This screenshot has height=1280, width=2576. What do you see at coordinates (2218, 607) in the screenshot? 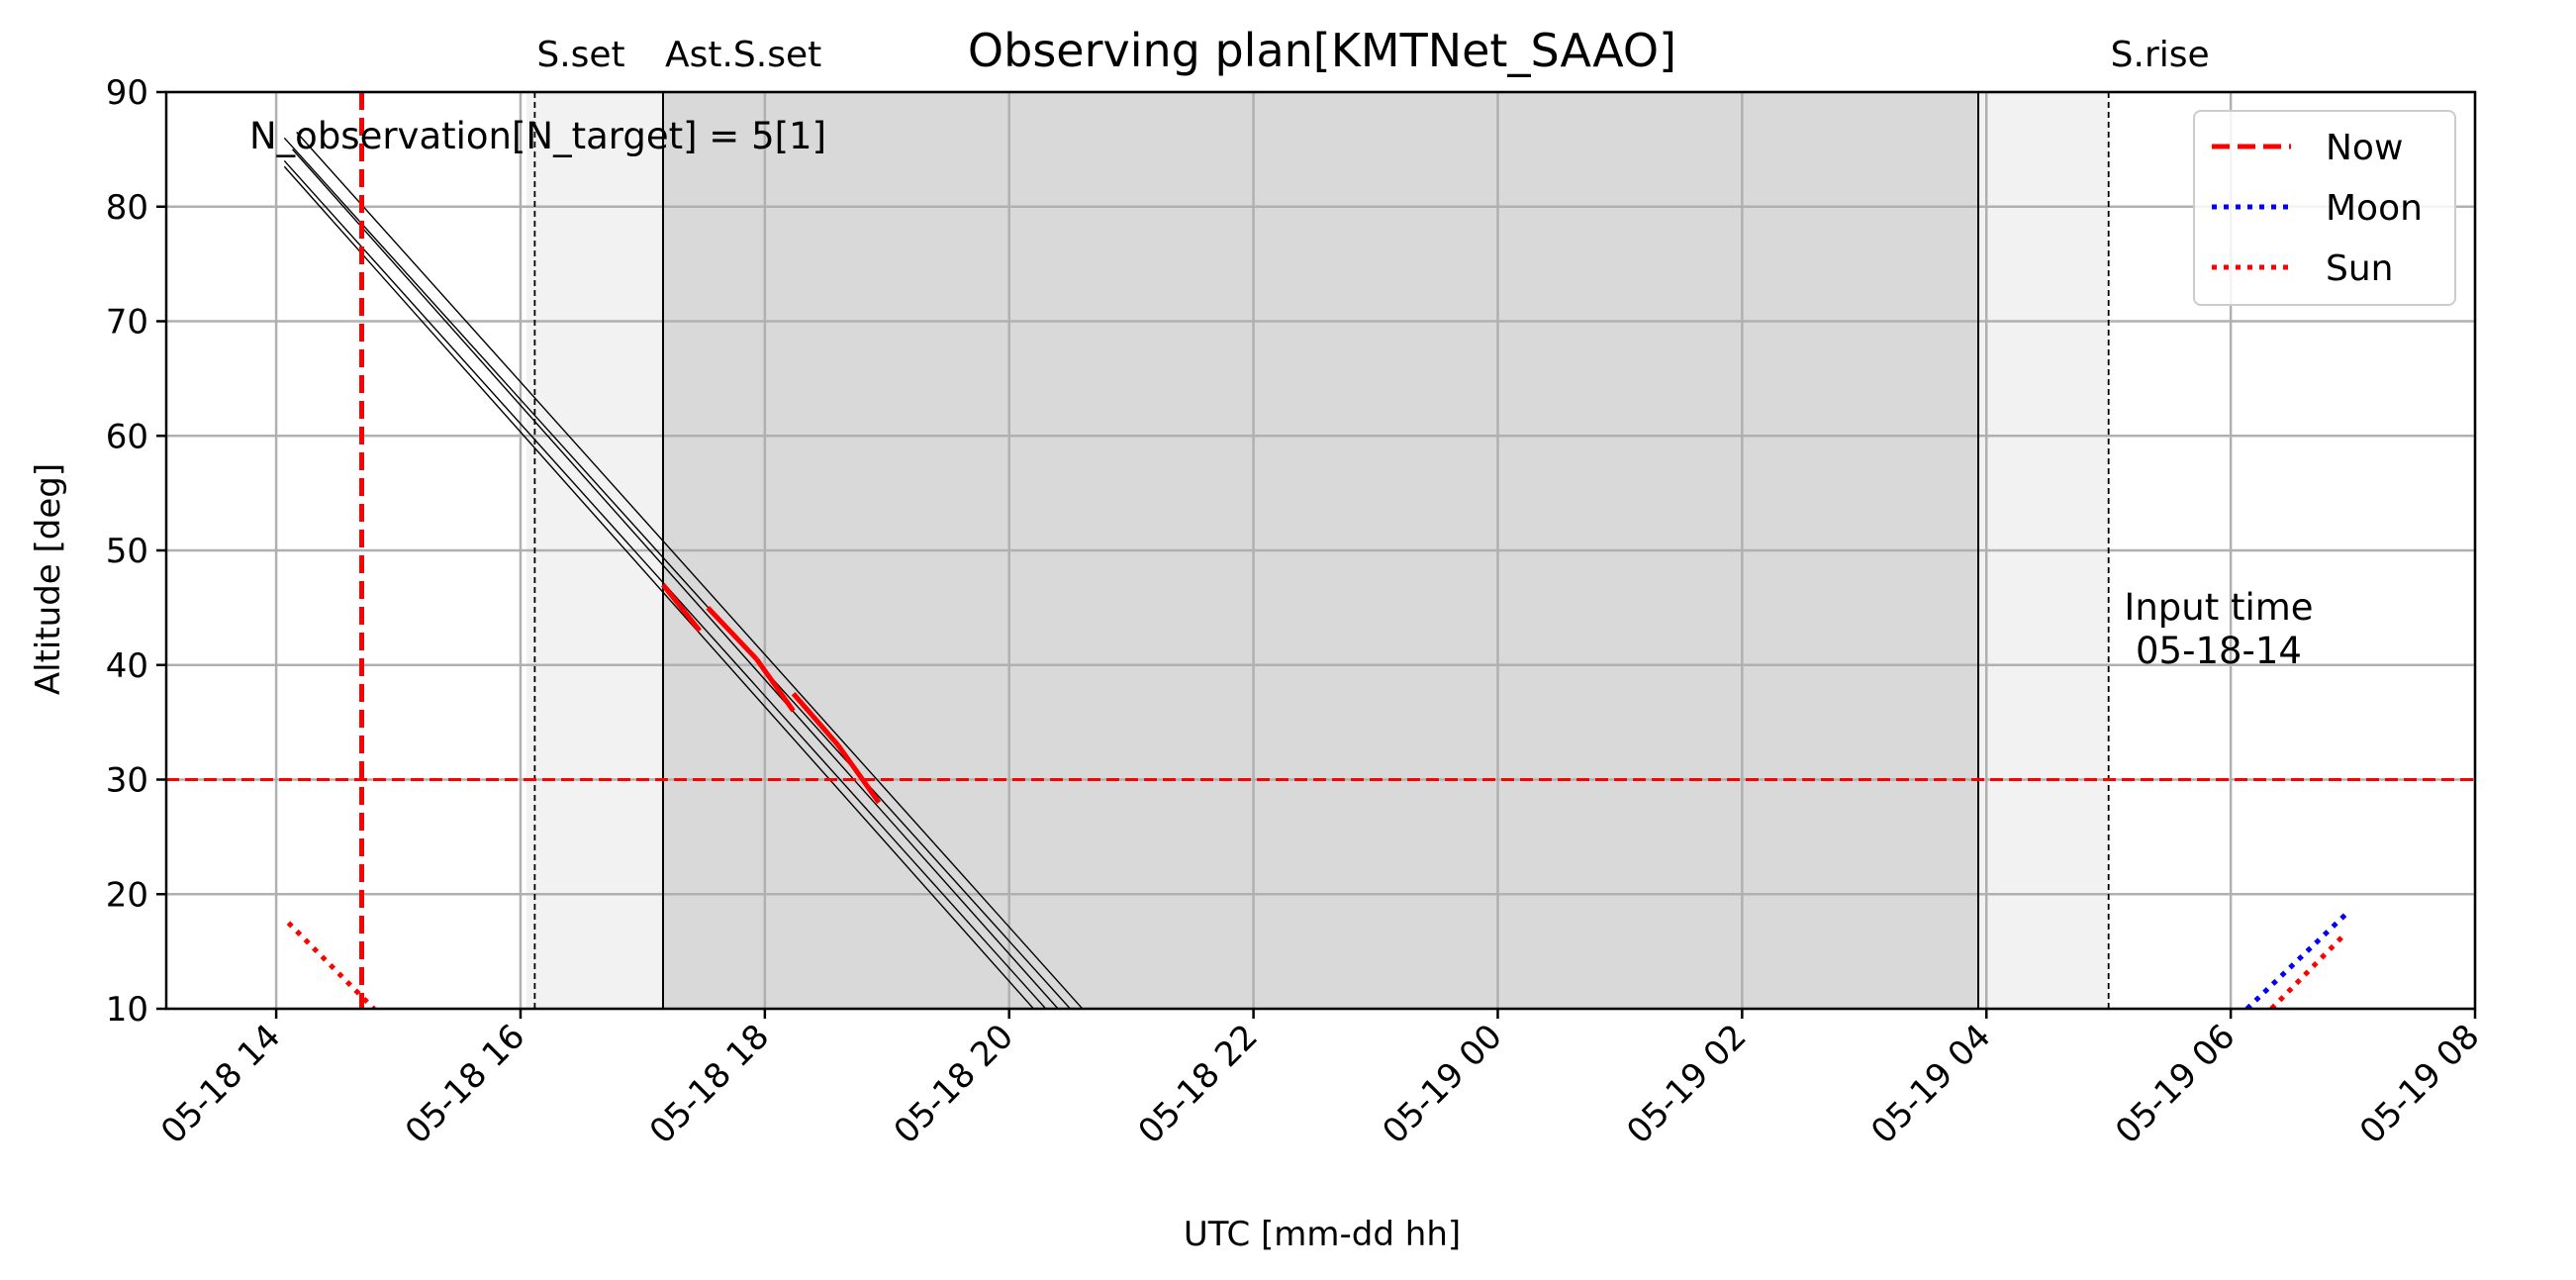
I see `input-time-label: Input time` at bounding box center [2218, 607].